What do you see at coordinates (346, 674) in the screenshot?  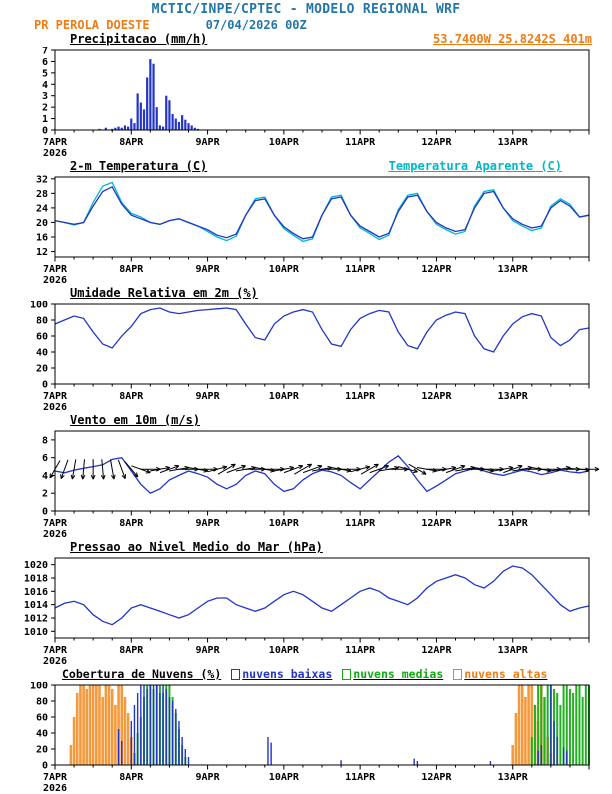 I see `nuvens-medias-swatch-icon` at bounding box center [346, 674].